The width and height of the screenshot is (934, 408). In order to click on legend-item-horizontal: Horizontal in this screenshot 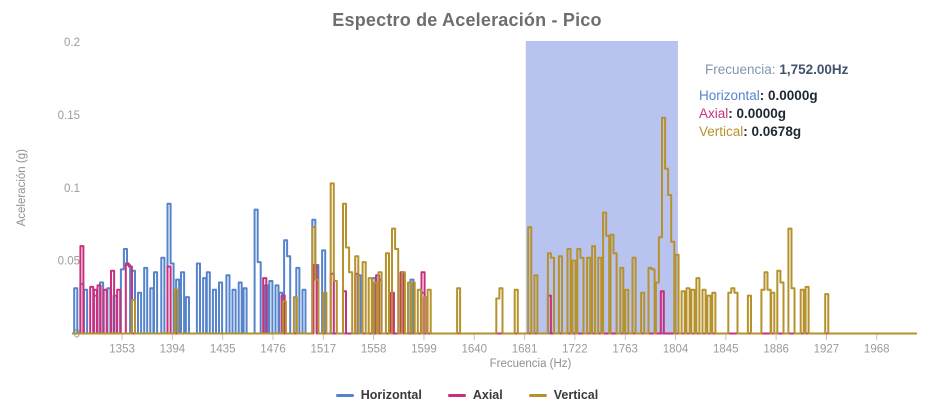, I will do `click(378, 395)`.